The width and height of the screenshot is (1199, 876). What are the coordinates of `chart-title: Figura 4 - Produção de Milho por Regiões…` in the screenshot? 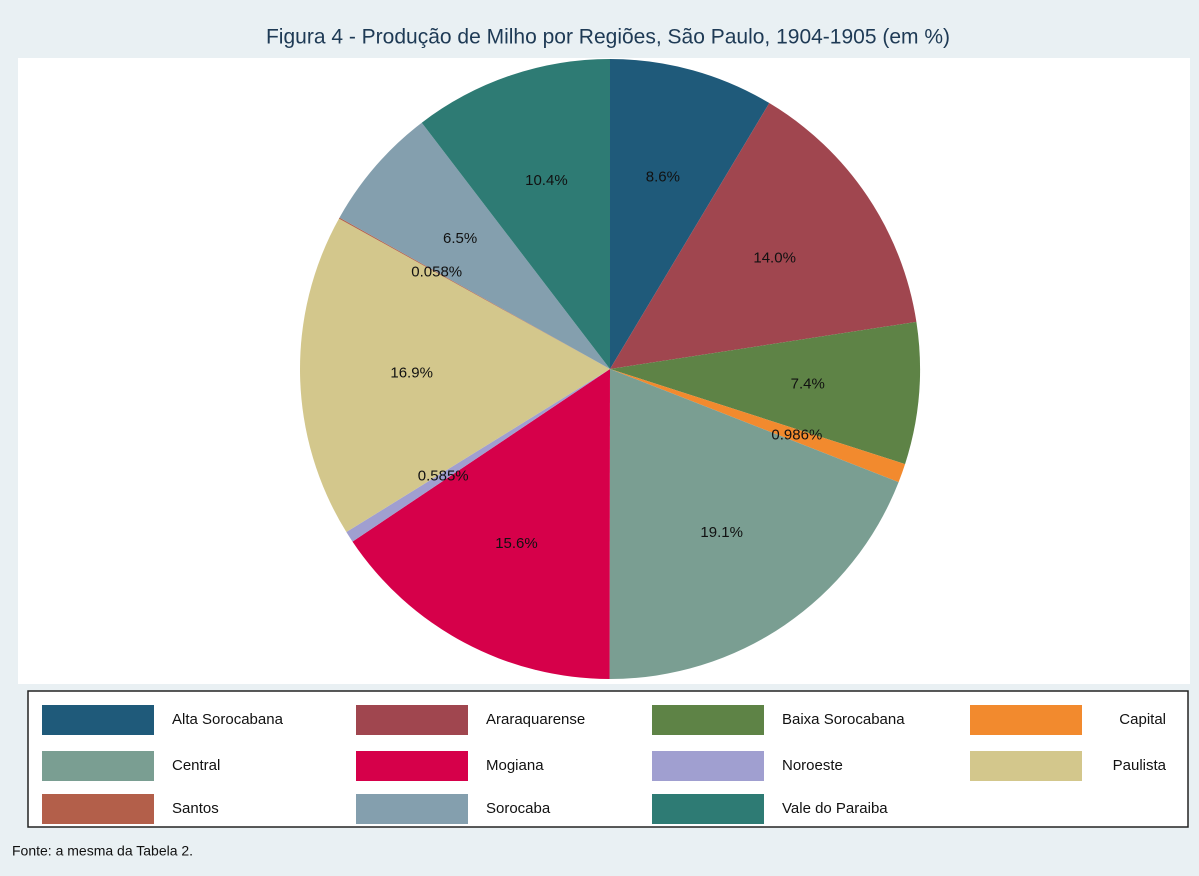 It's located at (608, 37).